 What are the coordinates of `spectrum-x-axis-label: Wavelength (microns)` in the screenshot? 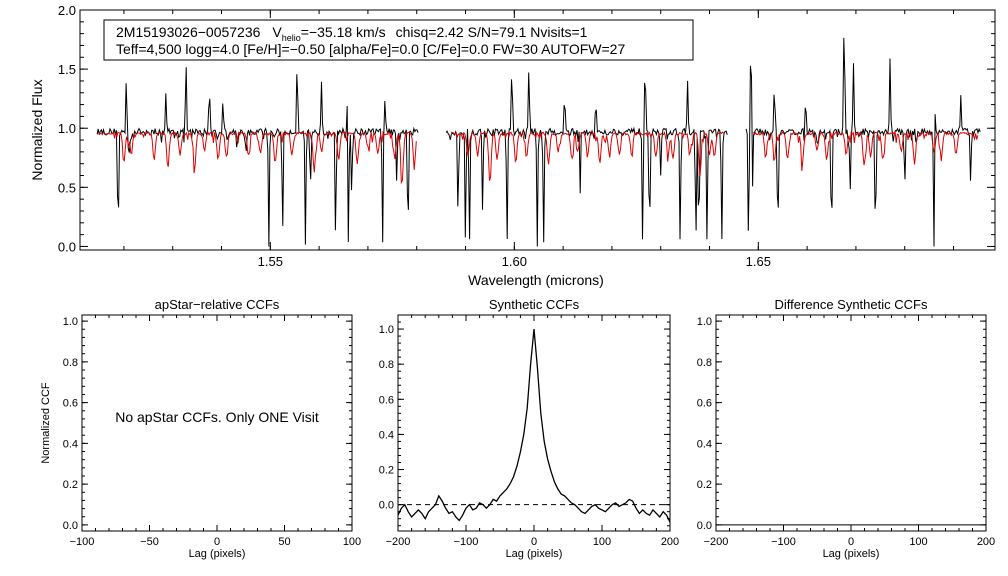 It's located at (536, 280).